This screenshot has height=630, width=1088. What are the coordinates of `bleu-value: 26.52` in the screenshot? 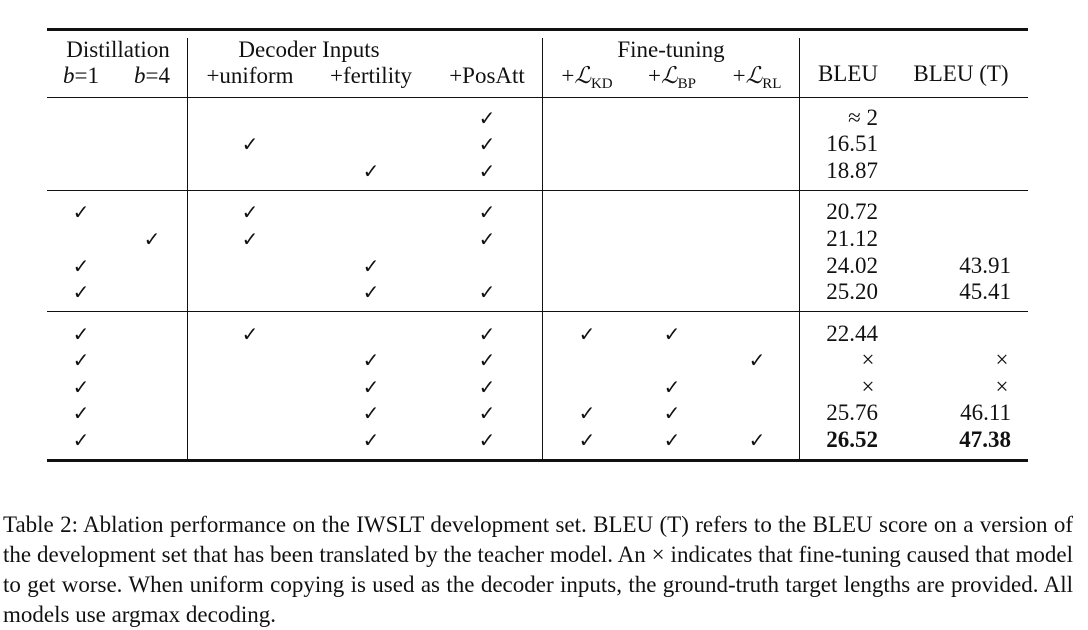 It's located at (852, 439).